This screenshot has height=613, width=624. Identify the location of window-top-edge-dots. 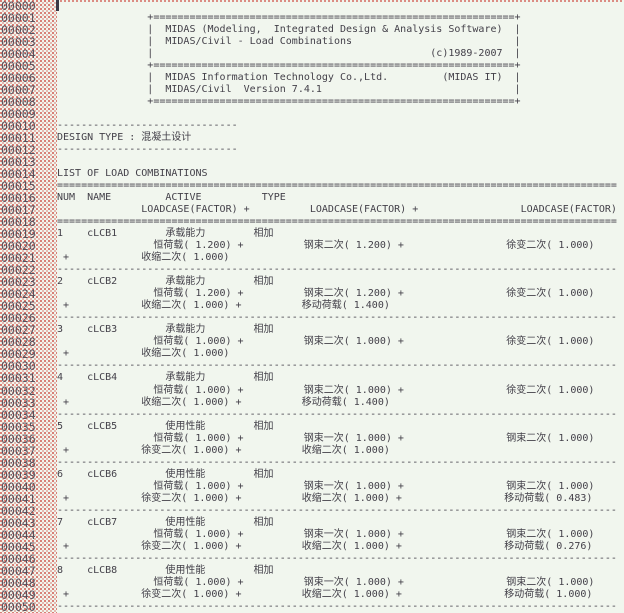
(312, 1).